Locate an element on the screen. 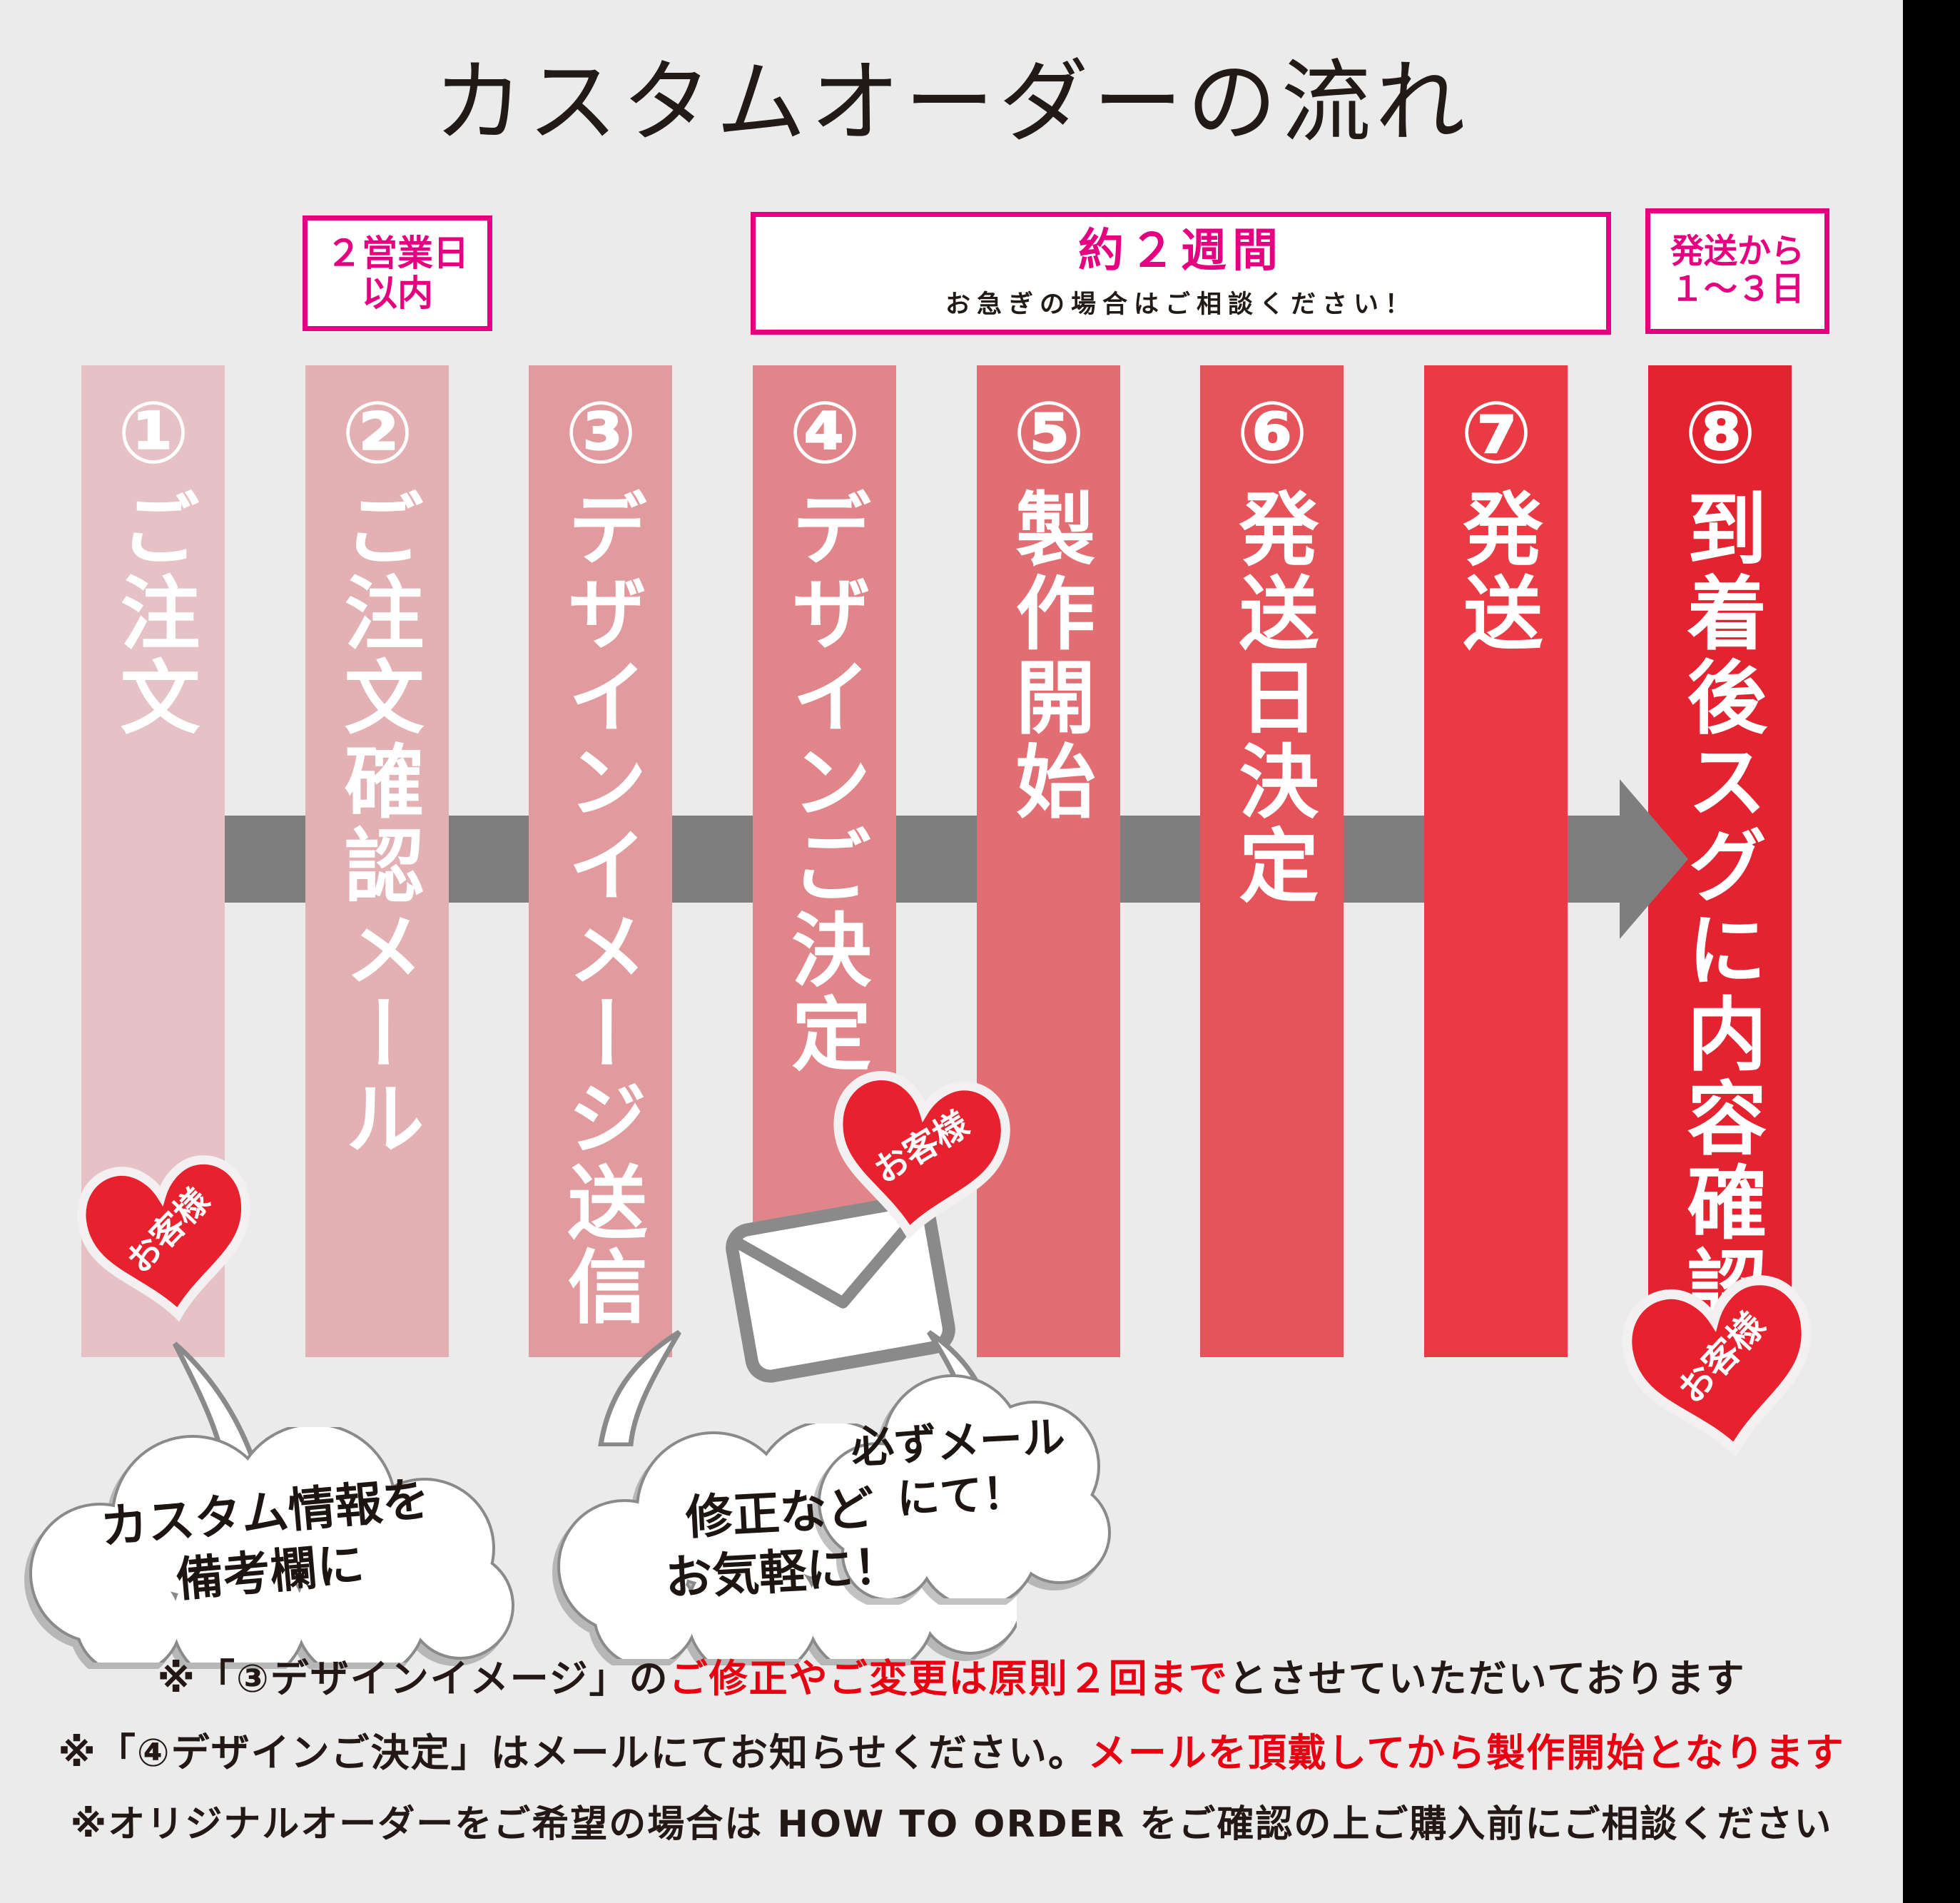  step-label: 到着後スグに内容確認 is located at coordinates (1720, 908).